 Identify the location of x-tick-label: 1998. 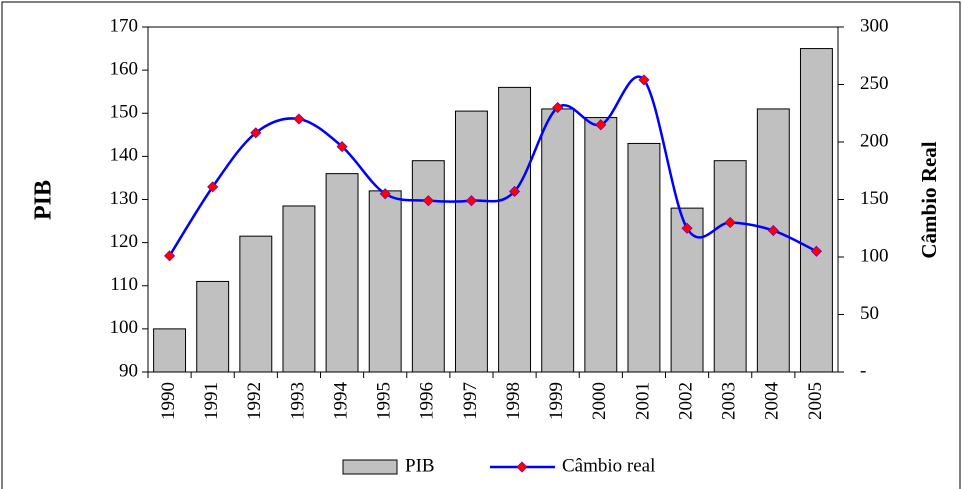
(513, 401).